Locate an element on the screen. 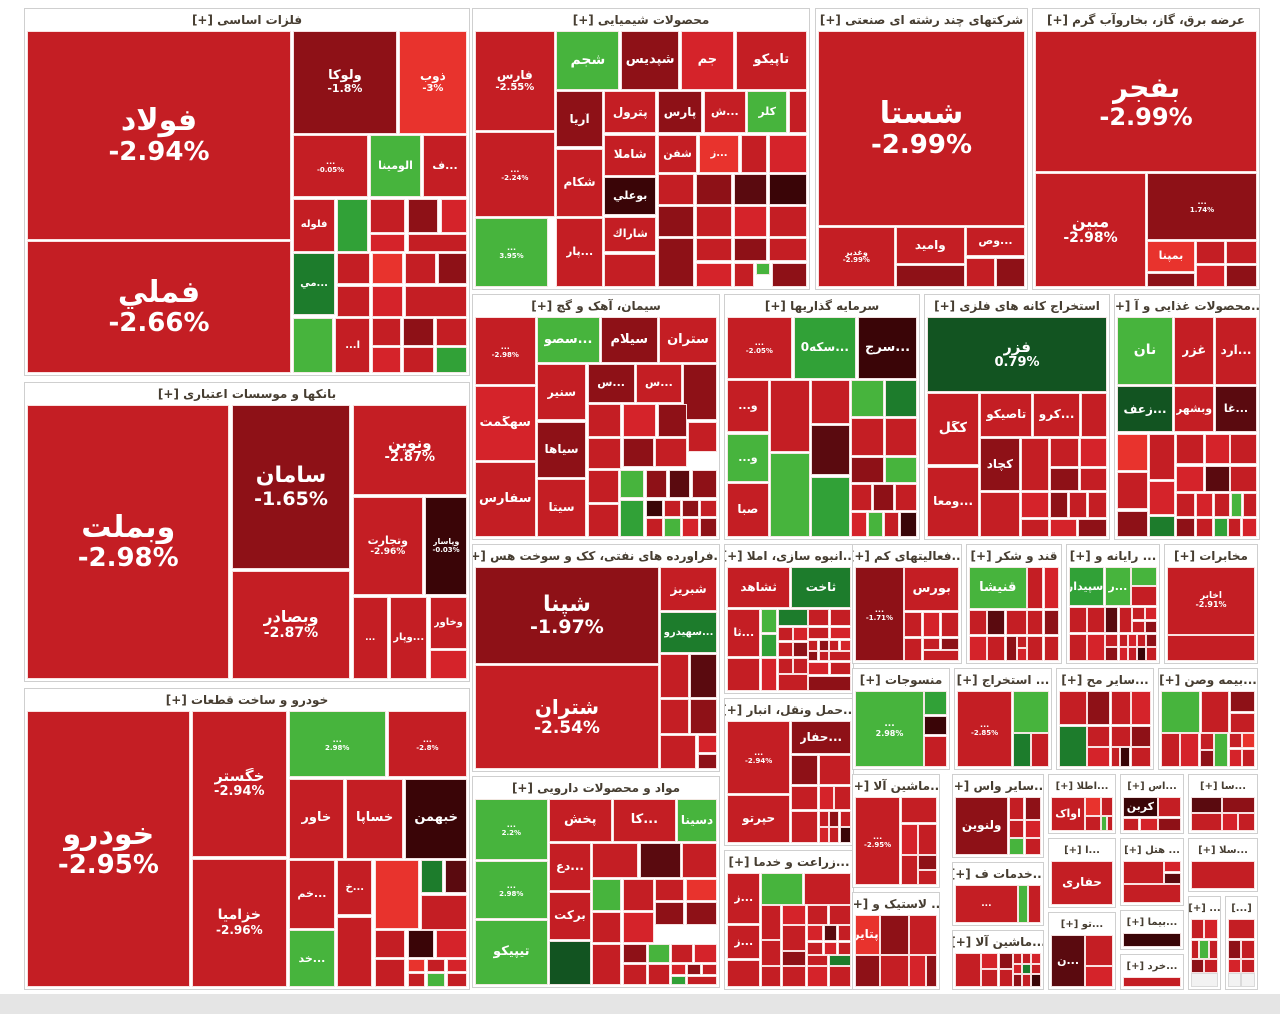  sector-header-hotel: ... هتل [+] is located at coordinates (1152, 850).